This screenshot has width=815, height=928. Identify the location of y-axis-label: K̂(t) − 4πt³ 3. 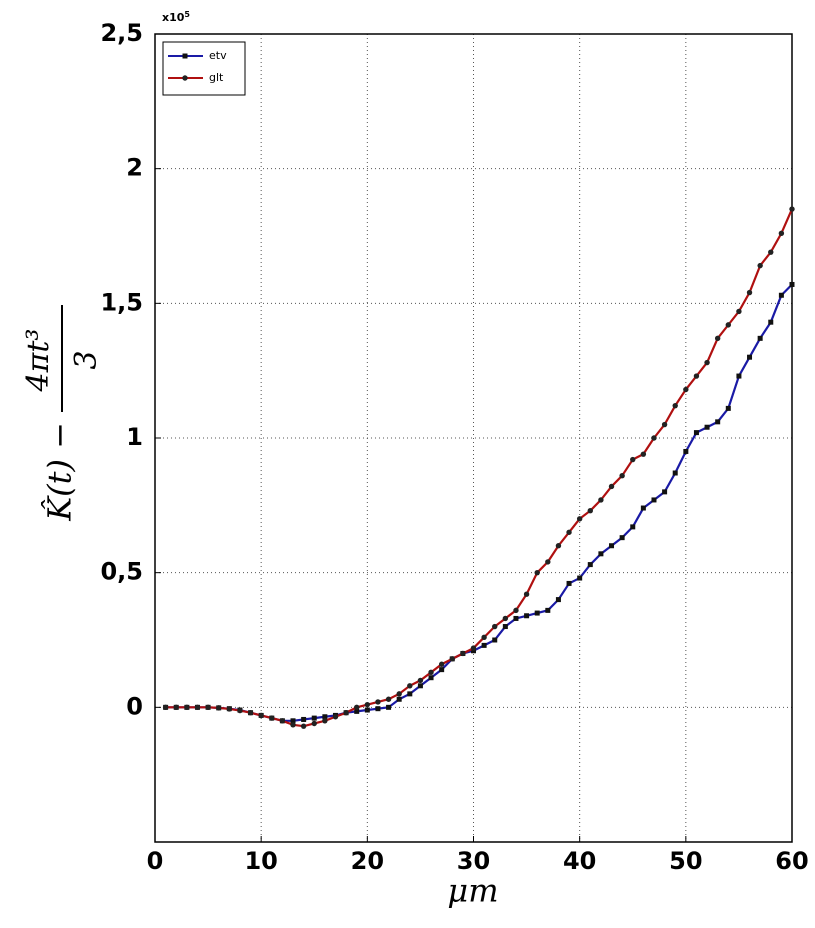
(62, 413).